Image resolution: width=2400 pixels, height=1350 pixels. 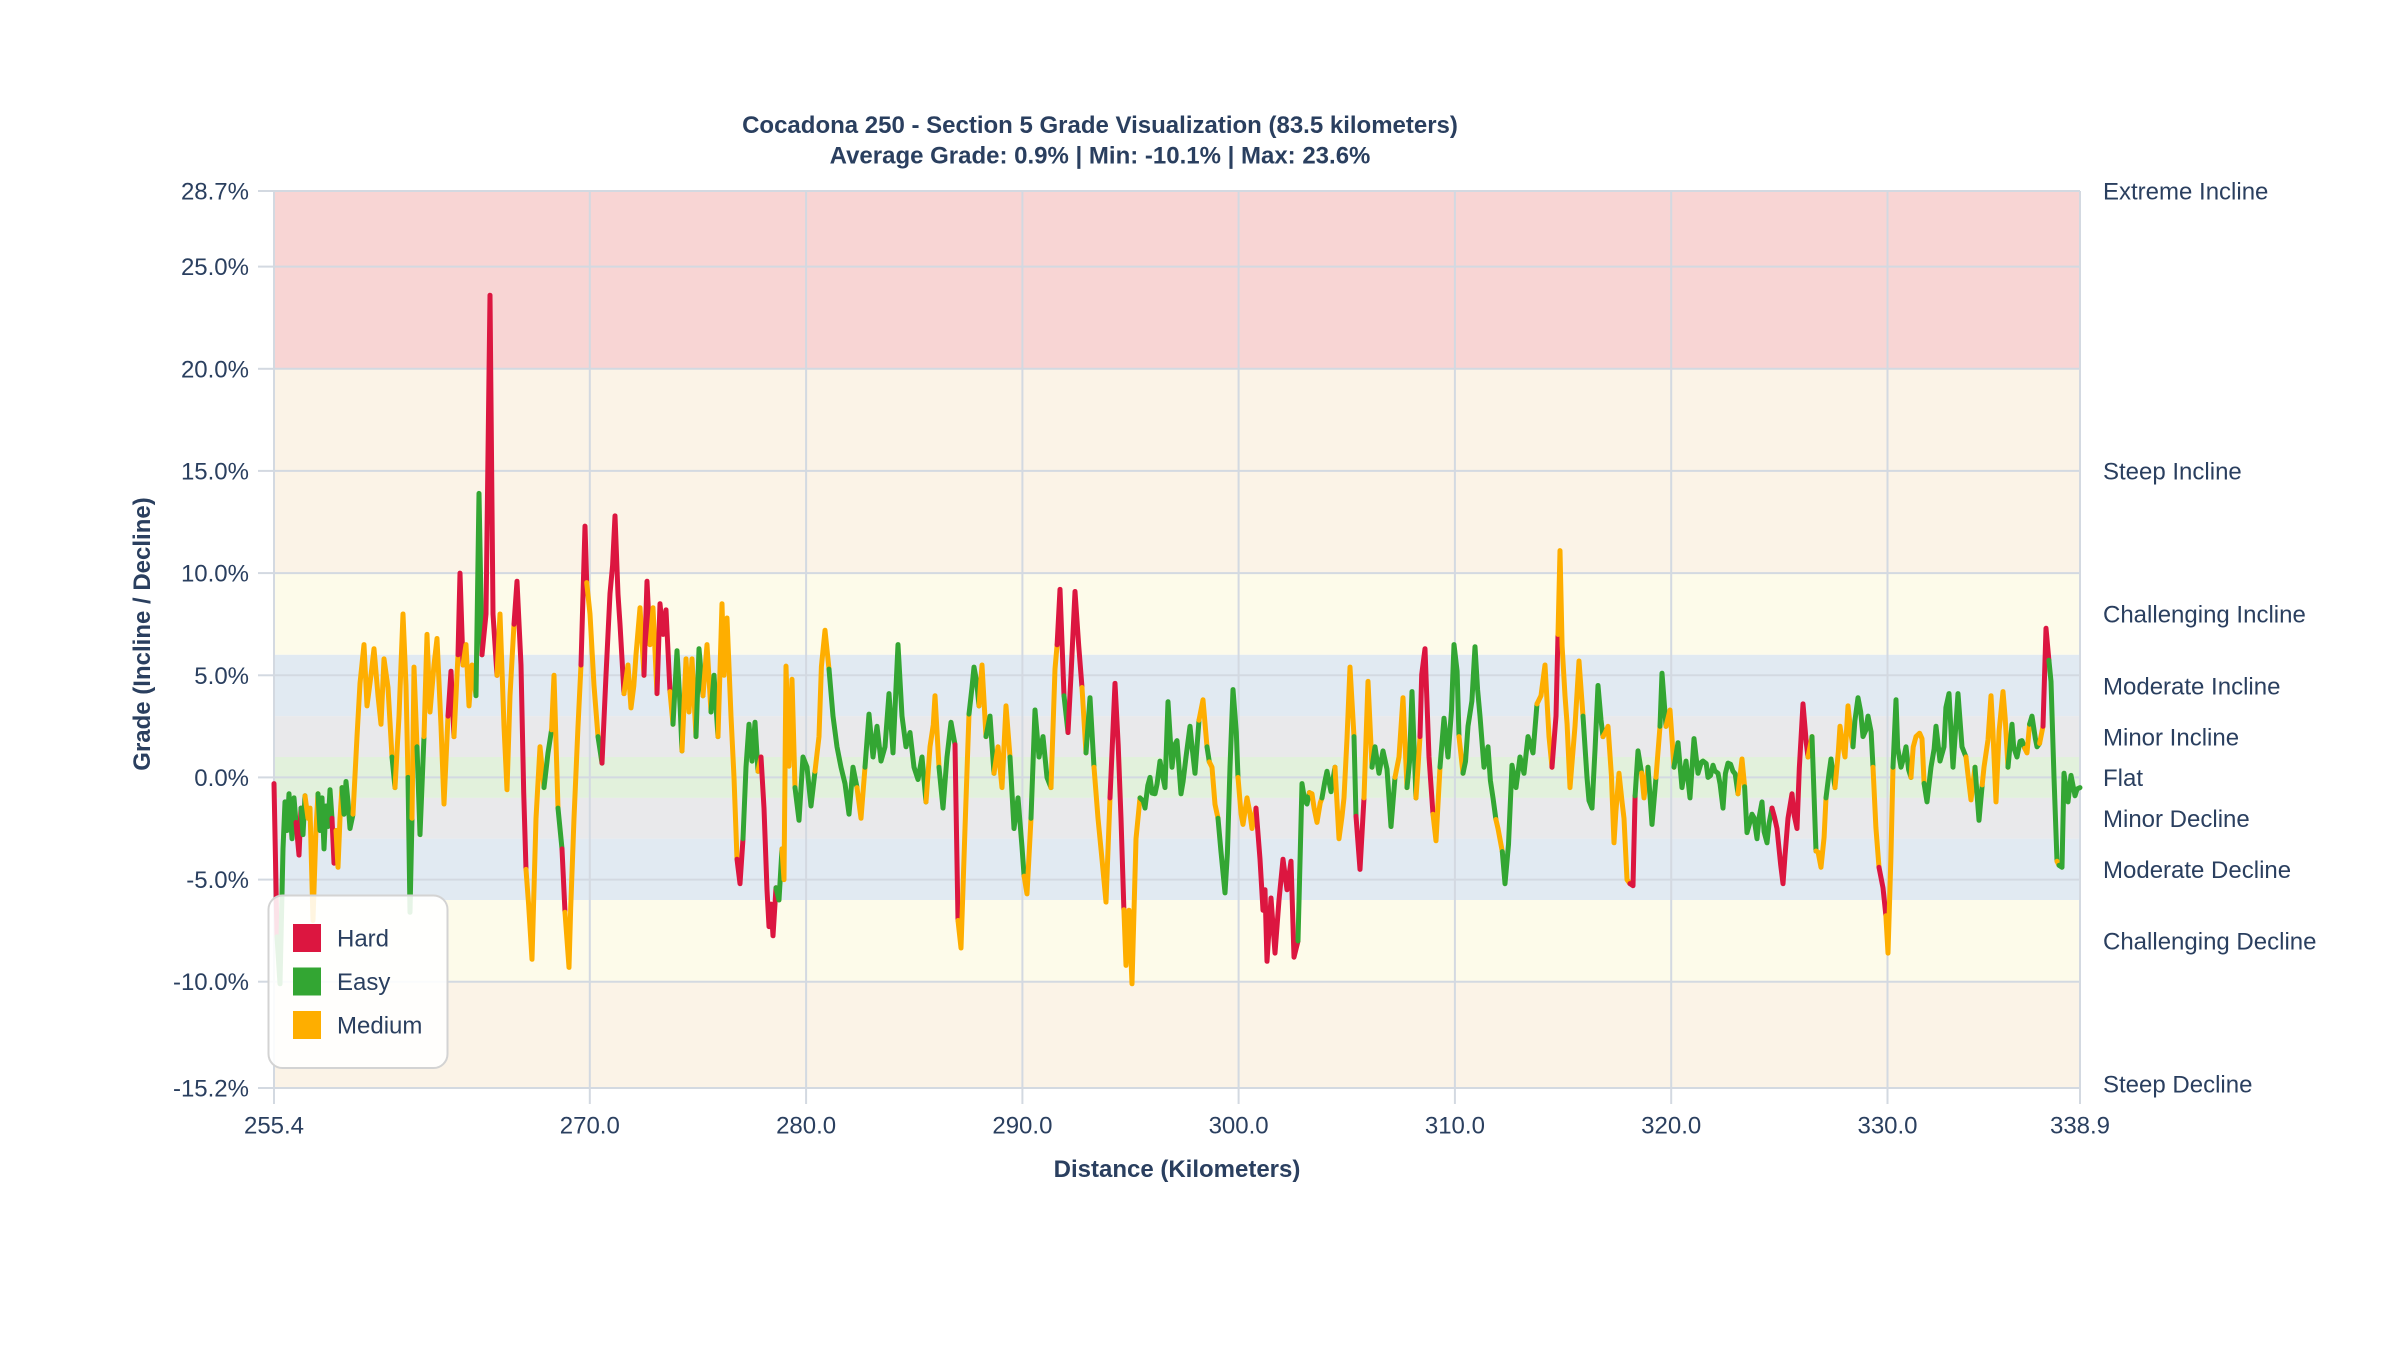 I want to click on svg-text: 28.7%, so click(x=215, y=192).